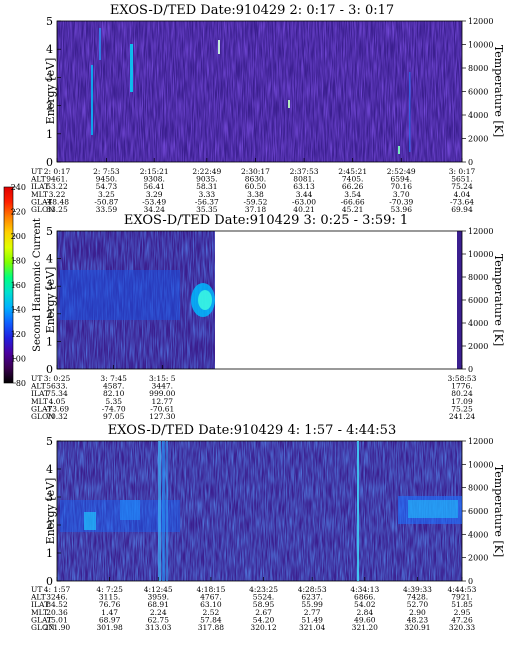 Image resolution: width=505 pixels, height=649 pixels. What do you see at coordinates (304, 194) in the screenshot?
I see `orbit-table-cell: 3.44` at bounding box center [304, 194].